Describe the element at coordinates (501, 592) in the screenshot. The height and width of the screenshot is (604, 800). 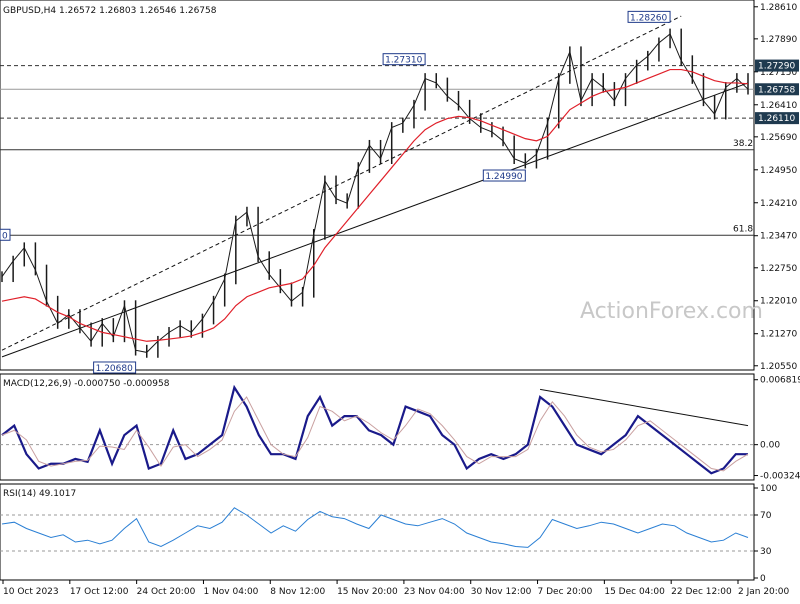
I see `x-tick-label: 30 Nov 12:00` at that location.